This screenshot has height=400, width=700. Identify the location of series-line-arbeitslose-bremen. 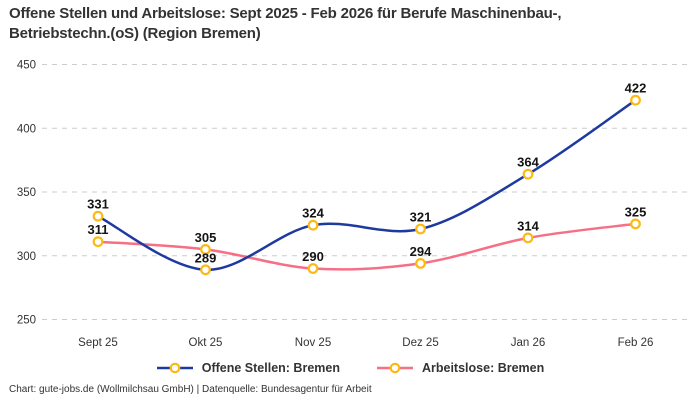
(366, 246).